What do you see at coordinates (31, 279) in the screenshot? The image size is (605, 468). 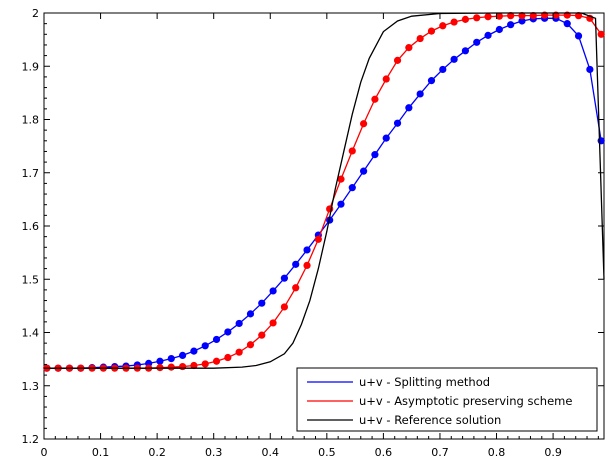 I see `y-tick-label: 1.5` at bounding box center [31, 279].